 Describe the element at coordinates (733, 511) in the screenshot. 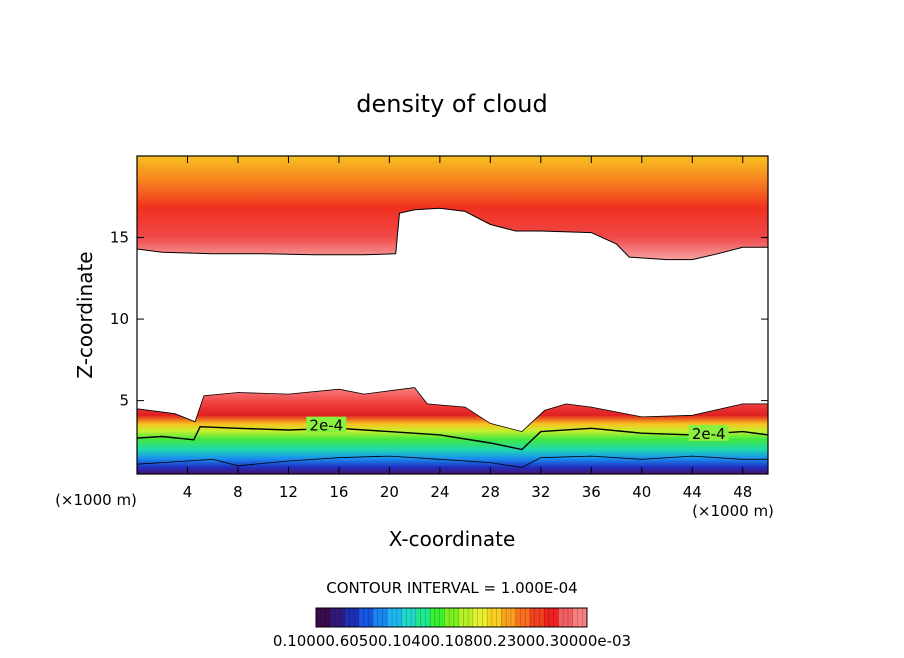

I see `x-unit-label-right: (×1000 m)` at that location.